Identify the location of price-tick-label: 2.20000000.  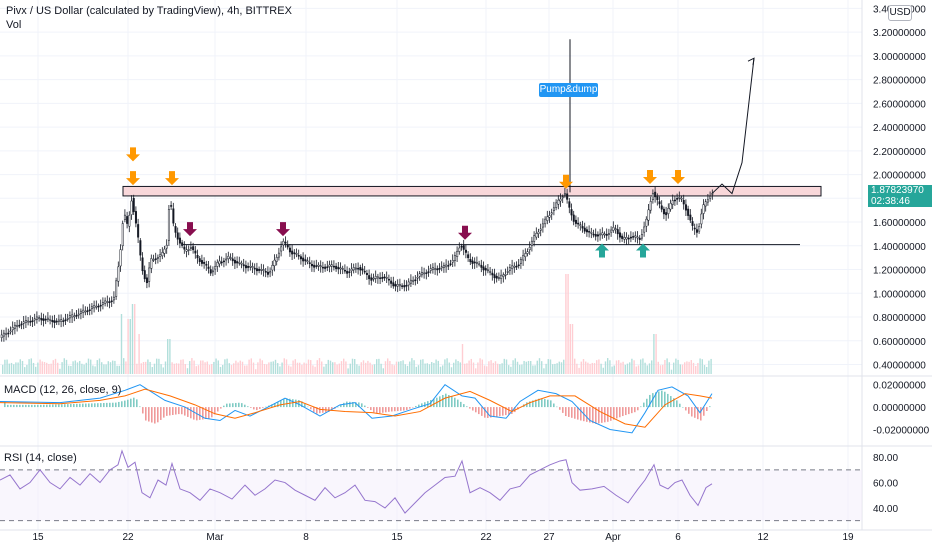
(899, 152).